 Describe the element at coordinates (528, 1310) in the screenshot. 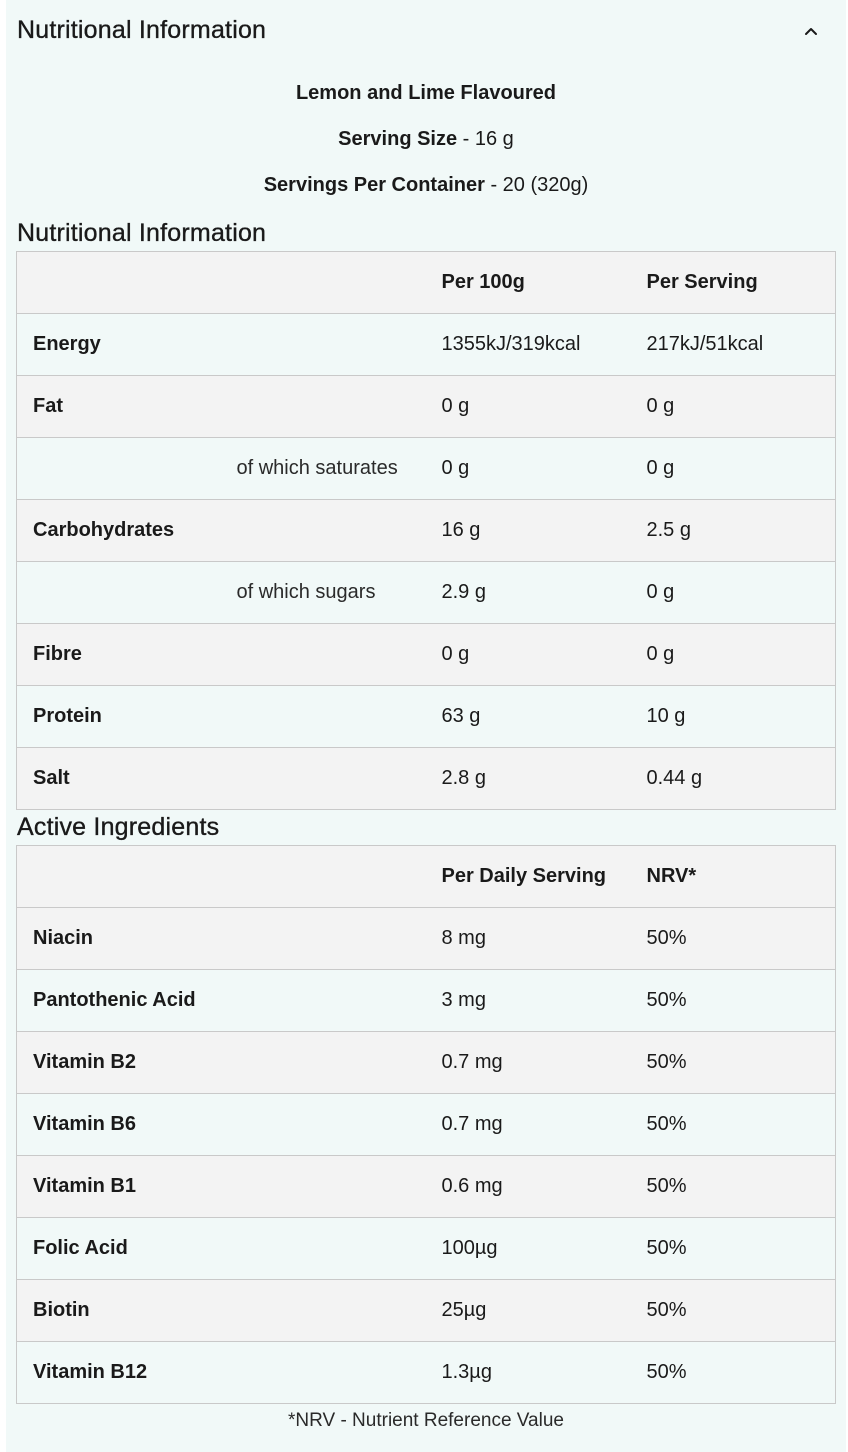

I see `value-daily: 25µg` at that location.